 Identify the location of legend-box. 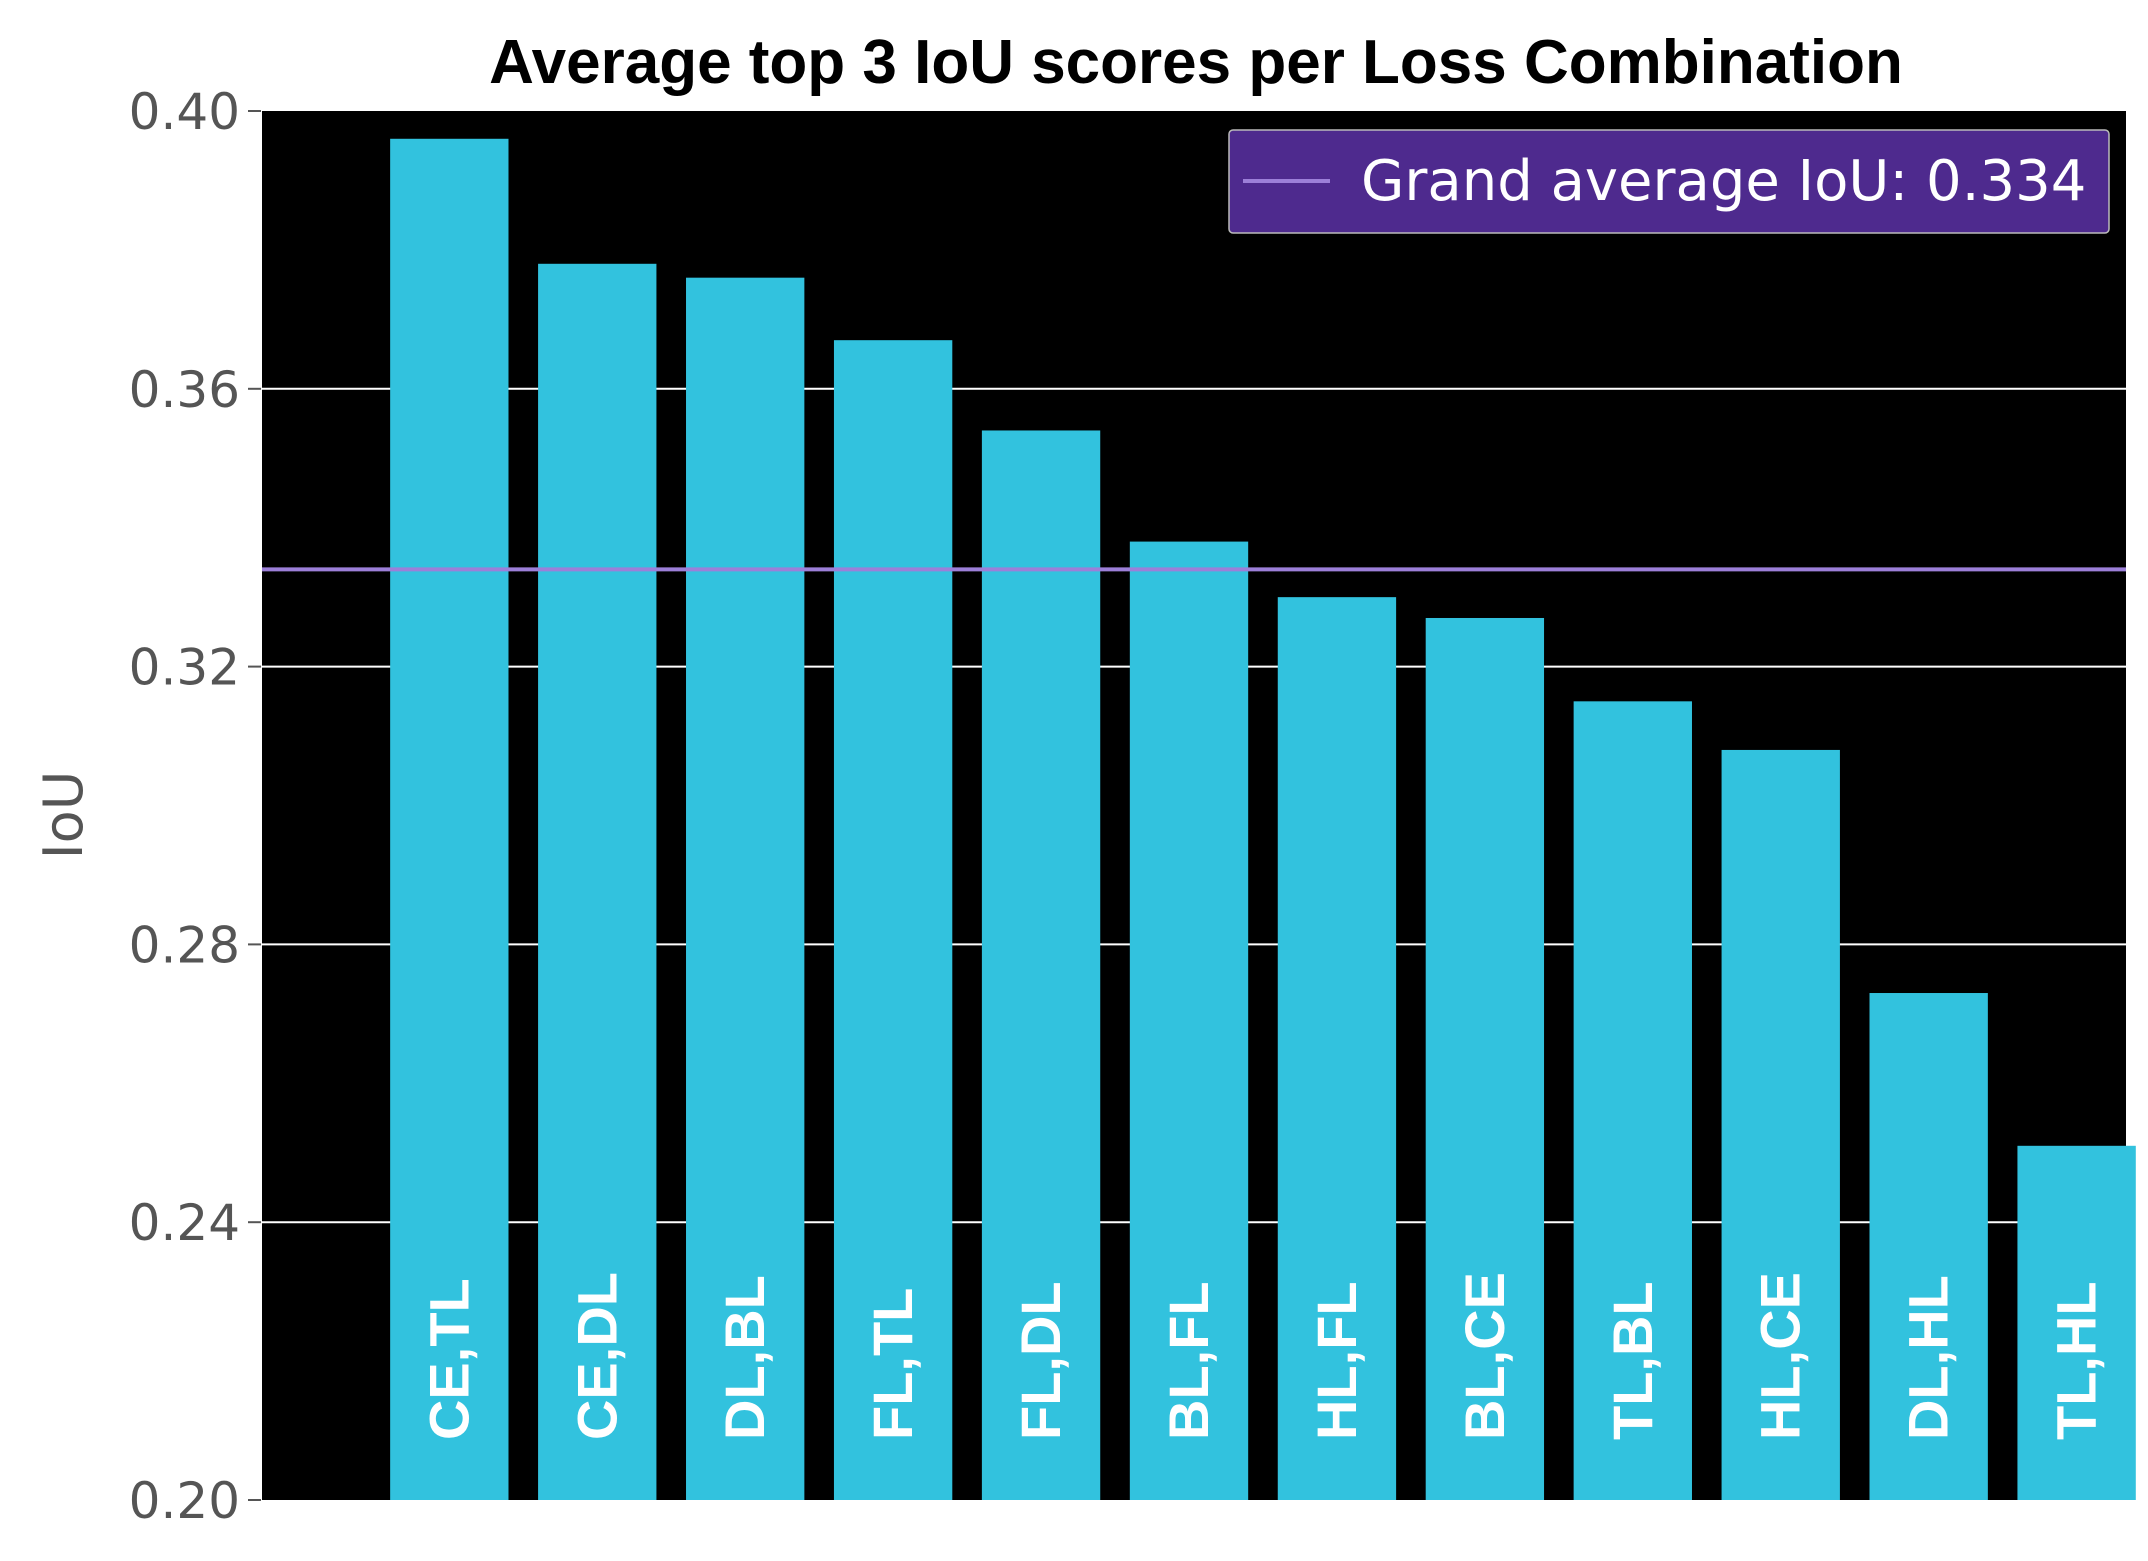
(1669, 181).